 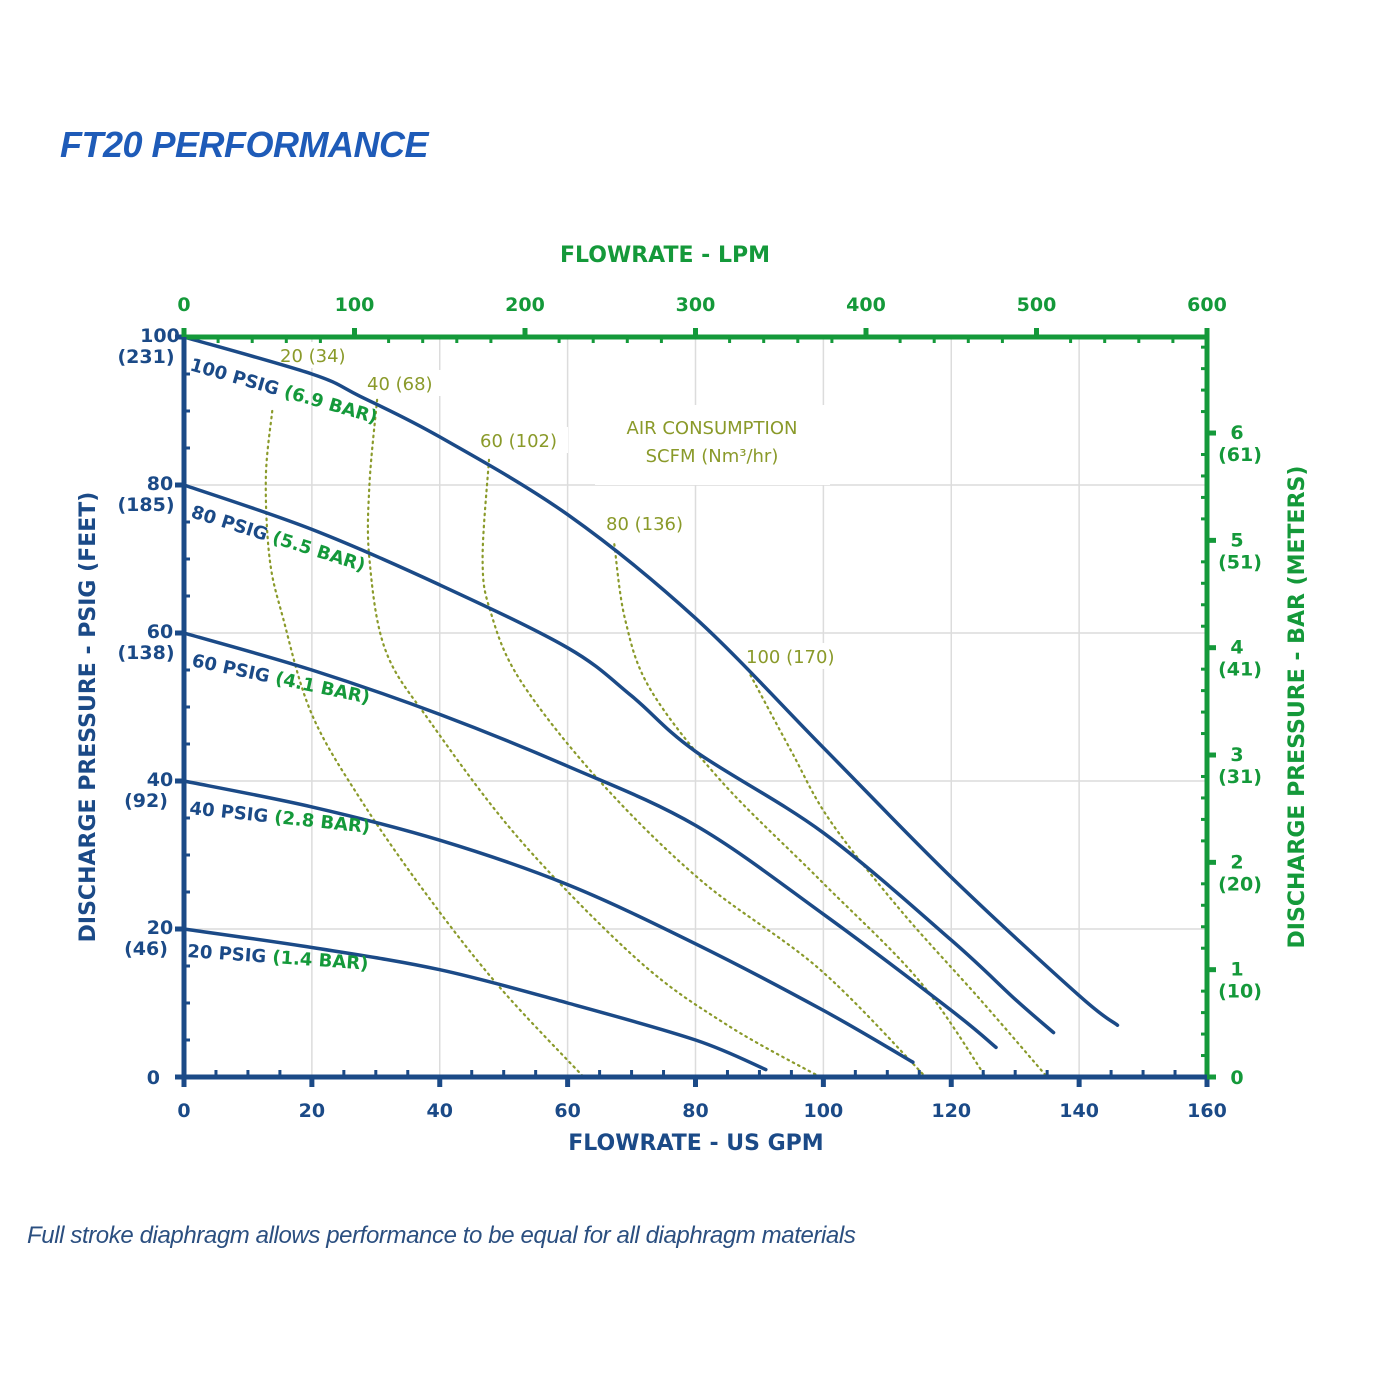 What do you see at coordinates (160, 780) in the screenshot?
I see `y-tick-label: 40` at bounding box center [160, 780].